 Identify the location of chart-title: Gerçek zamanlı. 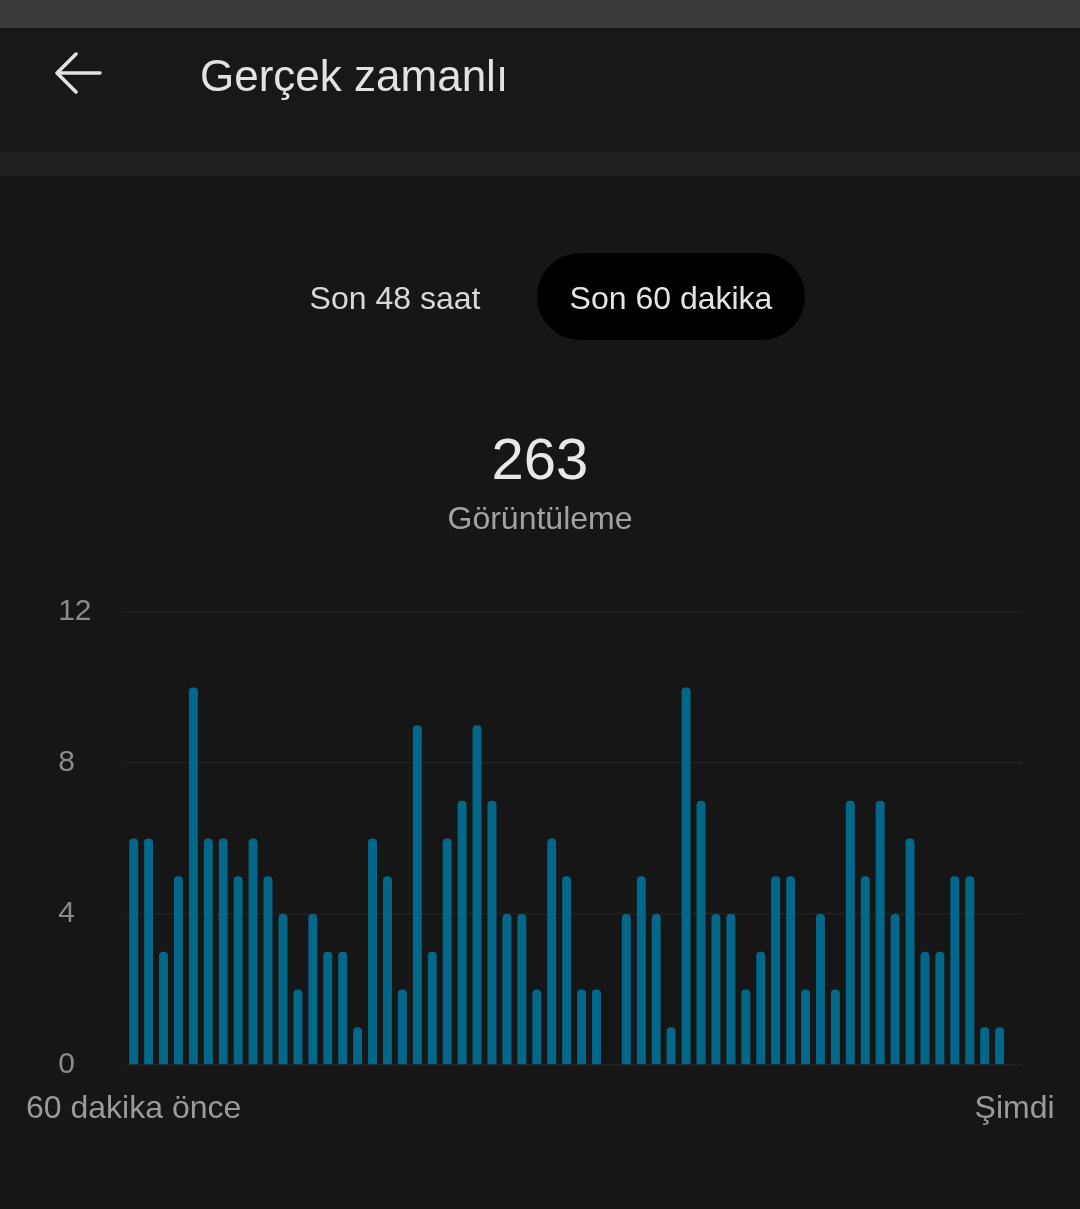
(354, 76).